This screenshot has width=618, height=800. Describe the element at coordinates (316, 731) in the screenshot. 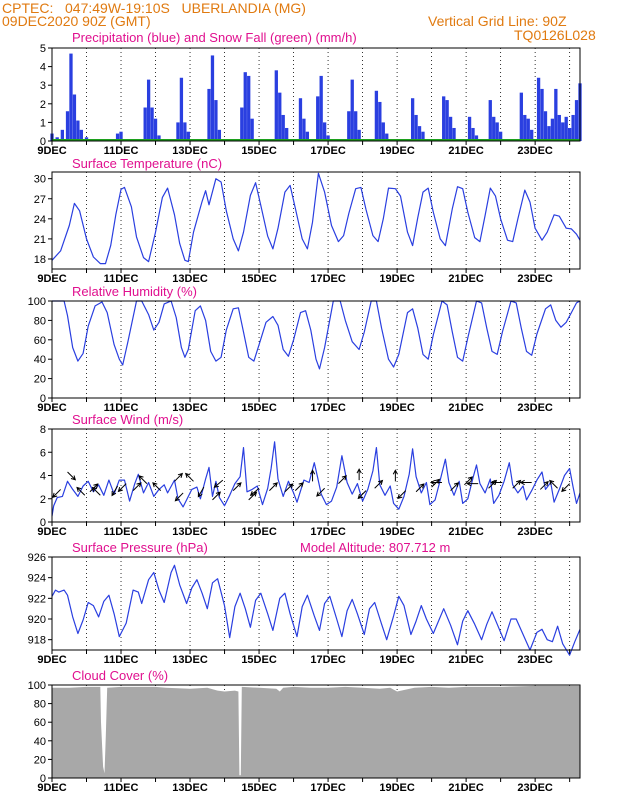

I see `cloud-area` at that location.